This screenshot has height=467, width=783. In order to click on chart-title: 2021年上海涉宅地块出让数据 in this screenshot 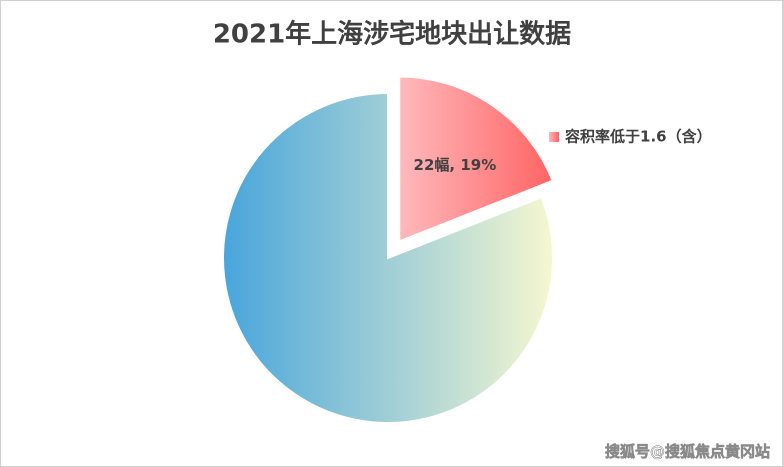, I will do `click(392, 34)`.